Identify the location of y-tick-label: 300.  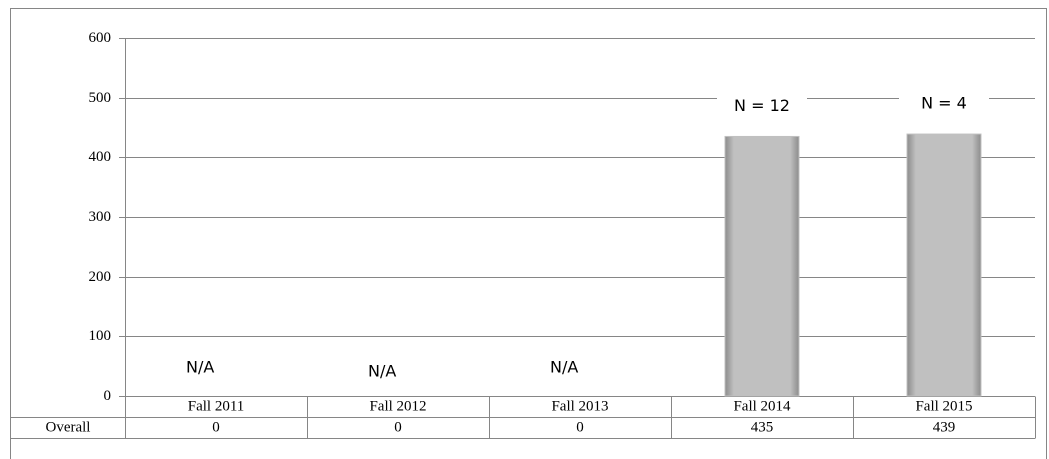
(100, 217).